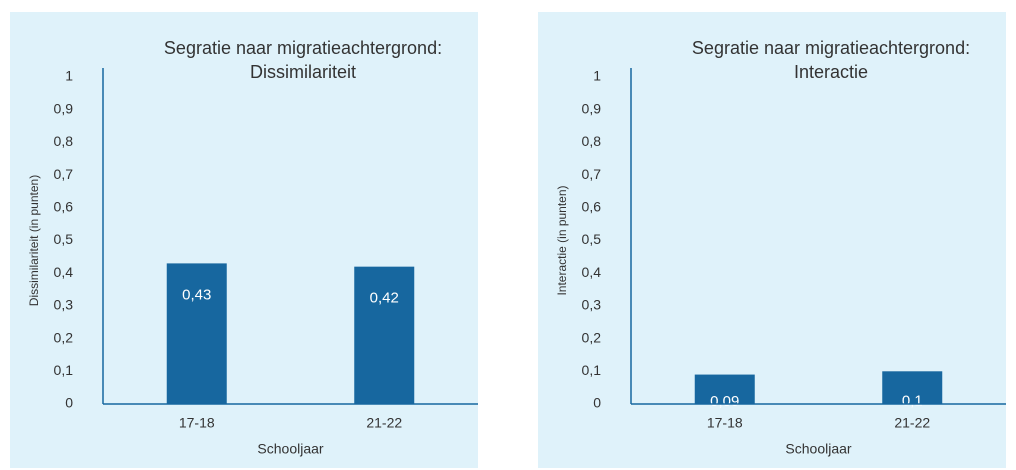  Describe the element at coordinates (303, 72) in the screenshot. I see `chart-title: Dissimilariteit` at that location.